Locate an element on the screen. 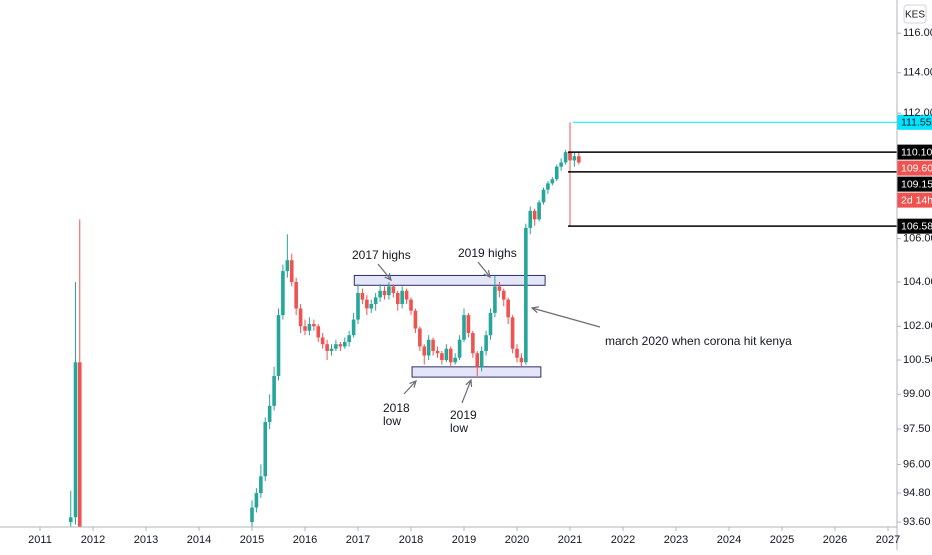 Image resolution: width=932 pixels, height=555 pixels. x-tick-label: 2020 is located at coordinates (517, 540).